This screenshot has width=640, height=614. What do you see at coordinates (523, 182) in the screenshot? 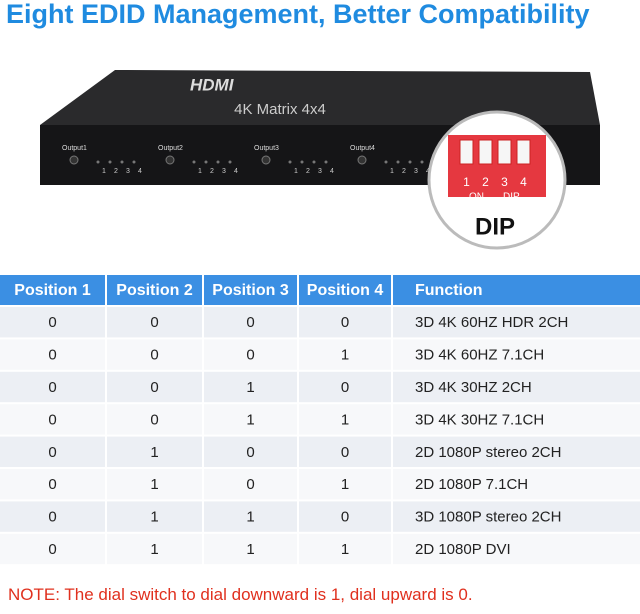
I see `switch-number: 4` at bounding box center [523, 182].